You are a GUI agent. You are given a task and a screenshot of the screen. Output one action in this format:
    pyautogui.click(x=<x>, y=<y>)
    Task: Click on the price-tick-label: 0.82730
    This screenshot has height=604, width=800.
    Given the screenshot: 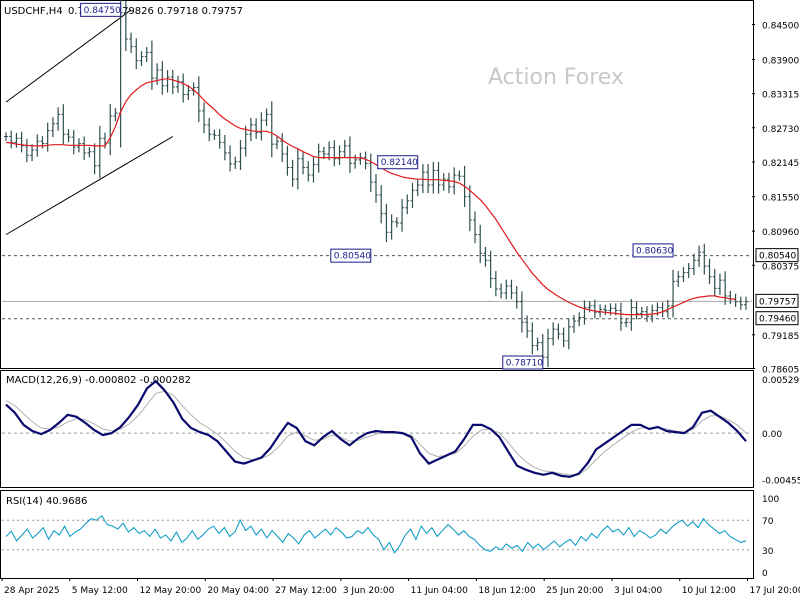 What is the action you would take?
    pyautogui.click(x=780, y=130)
    